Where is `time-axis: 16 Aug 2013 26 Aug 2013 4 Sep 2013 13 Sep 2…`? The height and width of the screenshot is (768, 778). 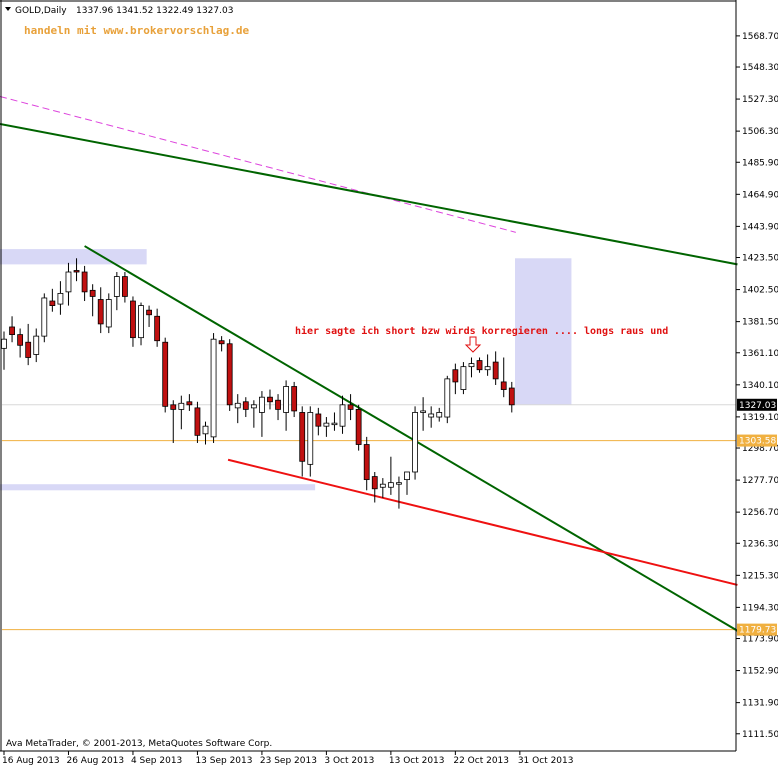 time-axis: 16 Aug 2013 26 Aug 2013 4 Sep 2013 13 Sep 2… is located at coordinates (287, 758).